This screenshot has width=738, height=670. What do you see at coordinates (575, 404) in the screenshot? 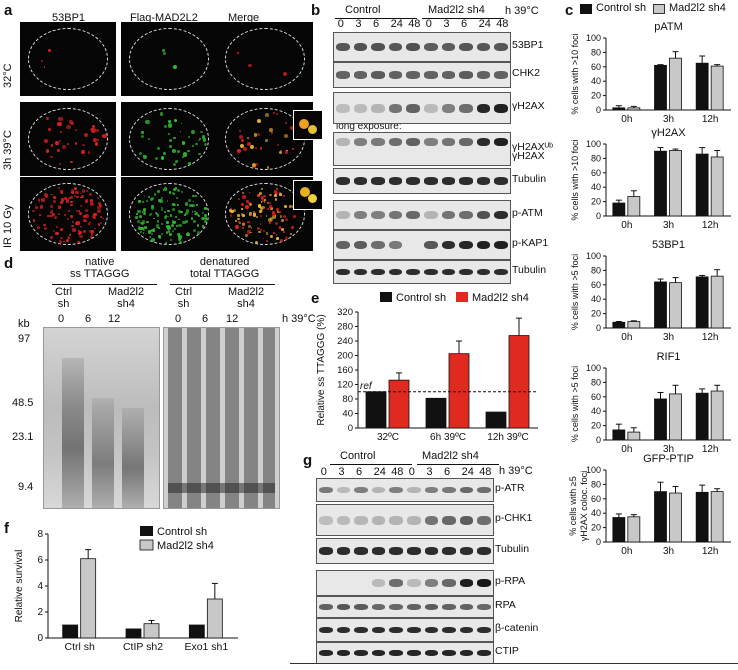
I see `y-axis-label: % cells with >5 foci` at bounding box center [575, 404].